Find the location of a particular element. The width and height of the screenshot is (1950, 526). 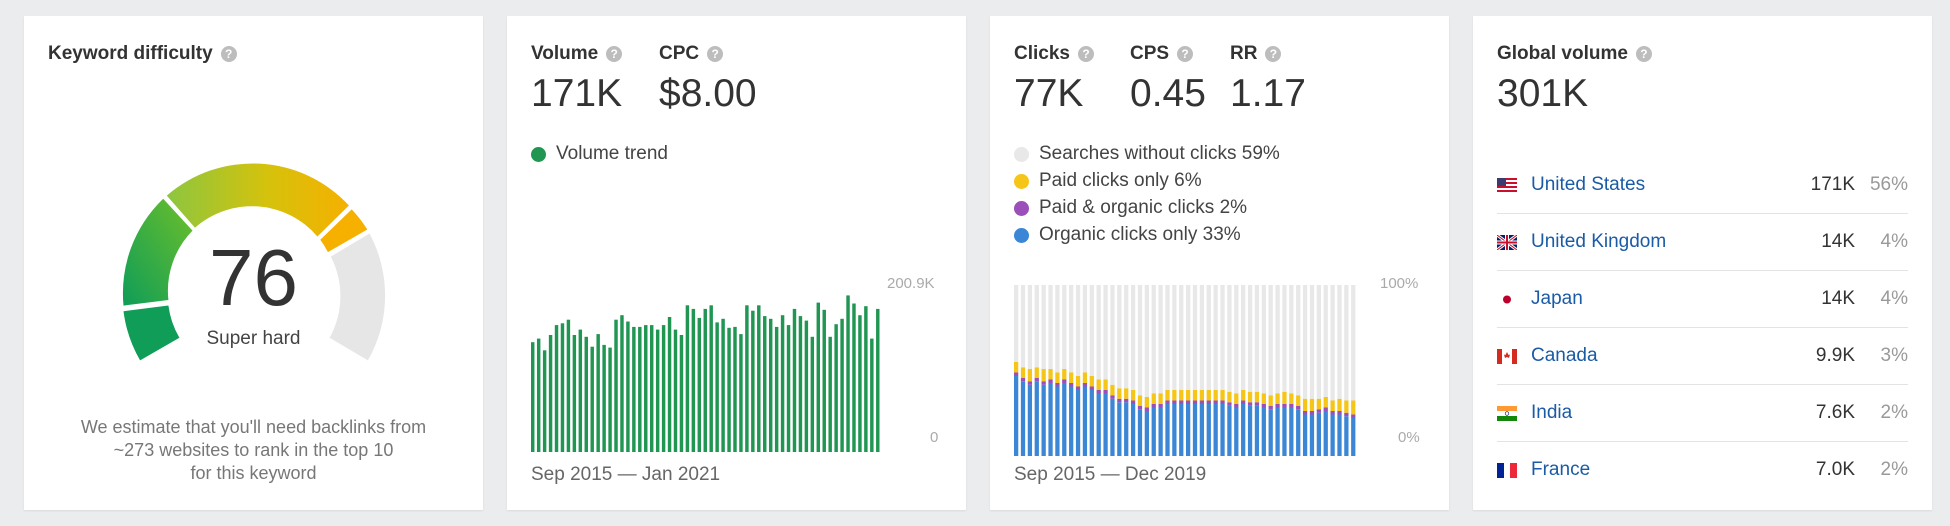

legend-organic-clicks: Organic clicks only 33% is located at coordinates (1127, 235).